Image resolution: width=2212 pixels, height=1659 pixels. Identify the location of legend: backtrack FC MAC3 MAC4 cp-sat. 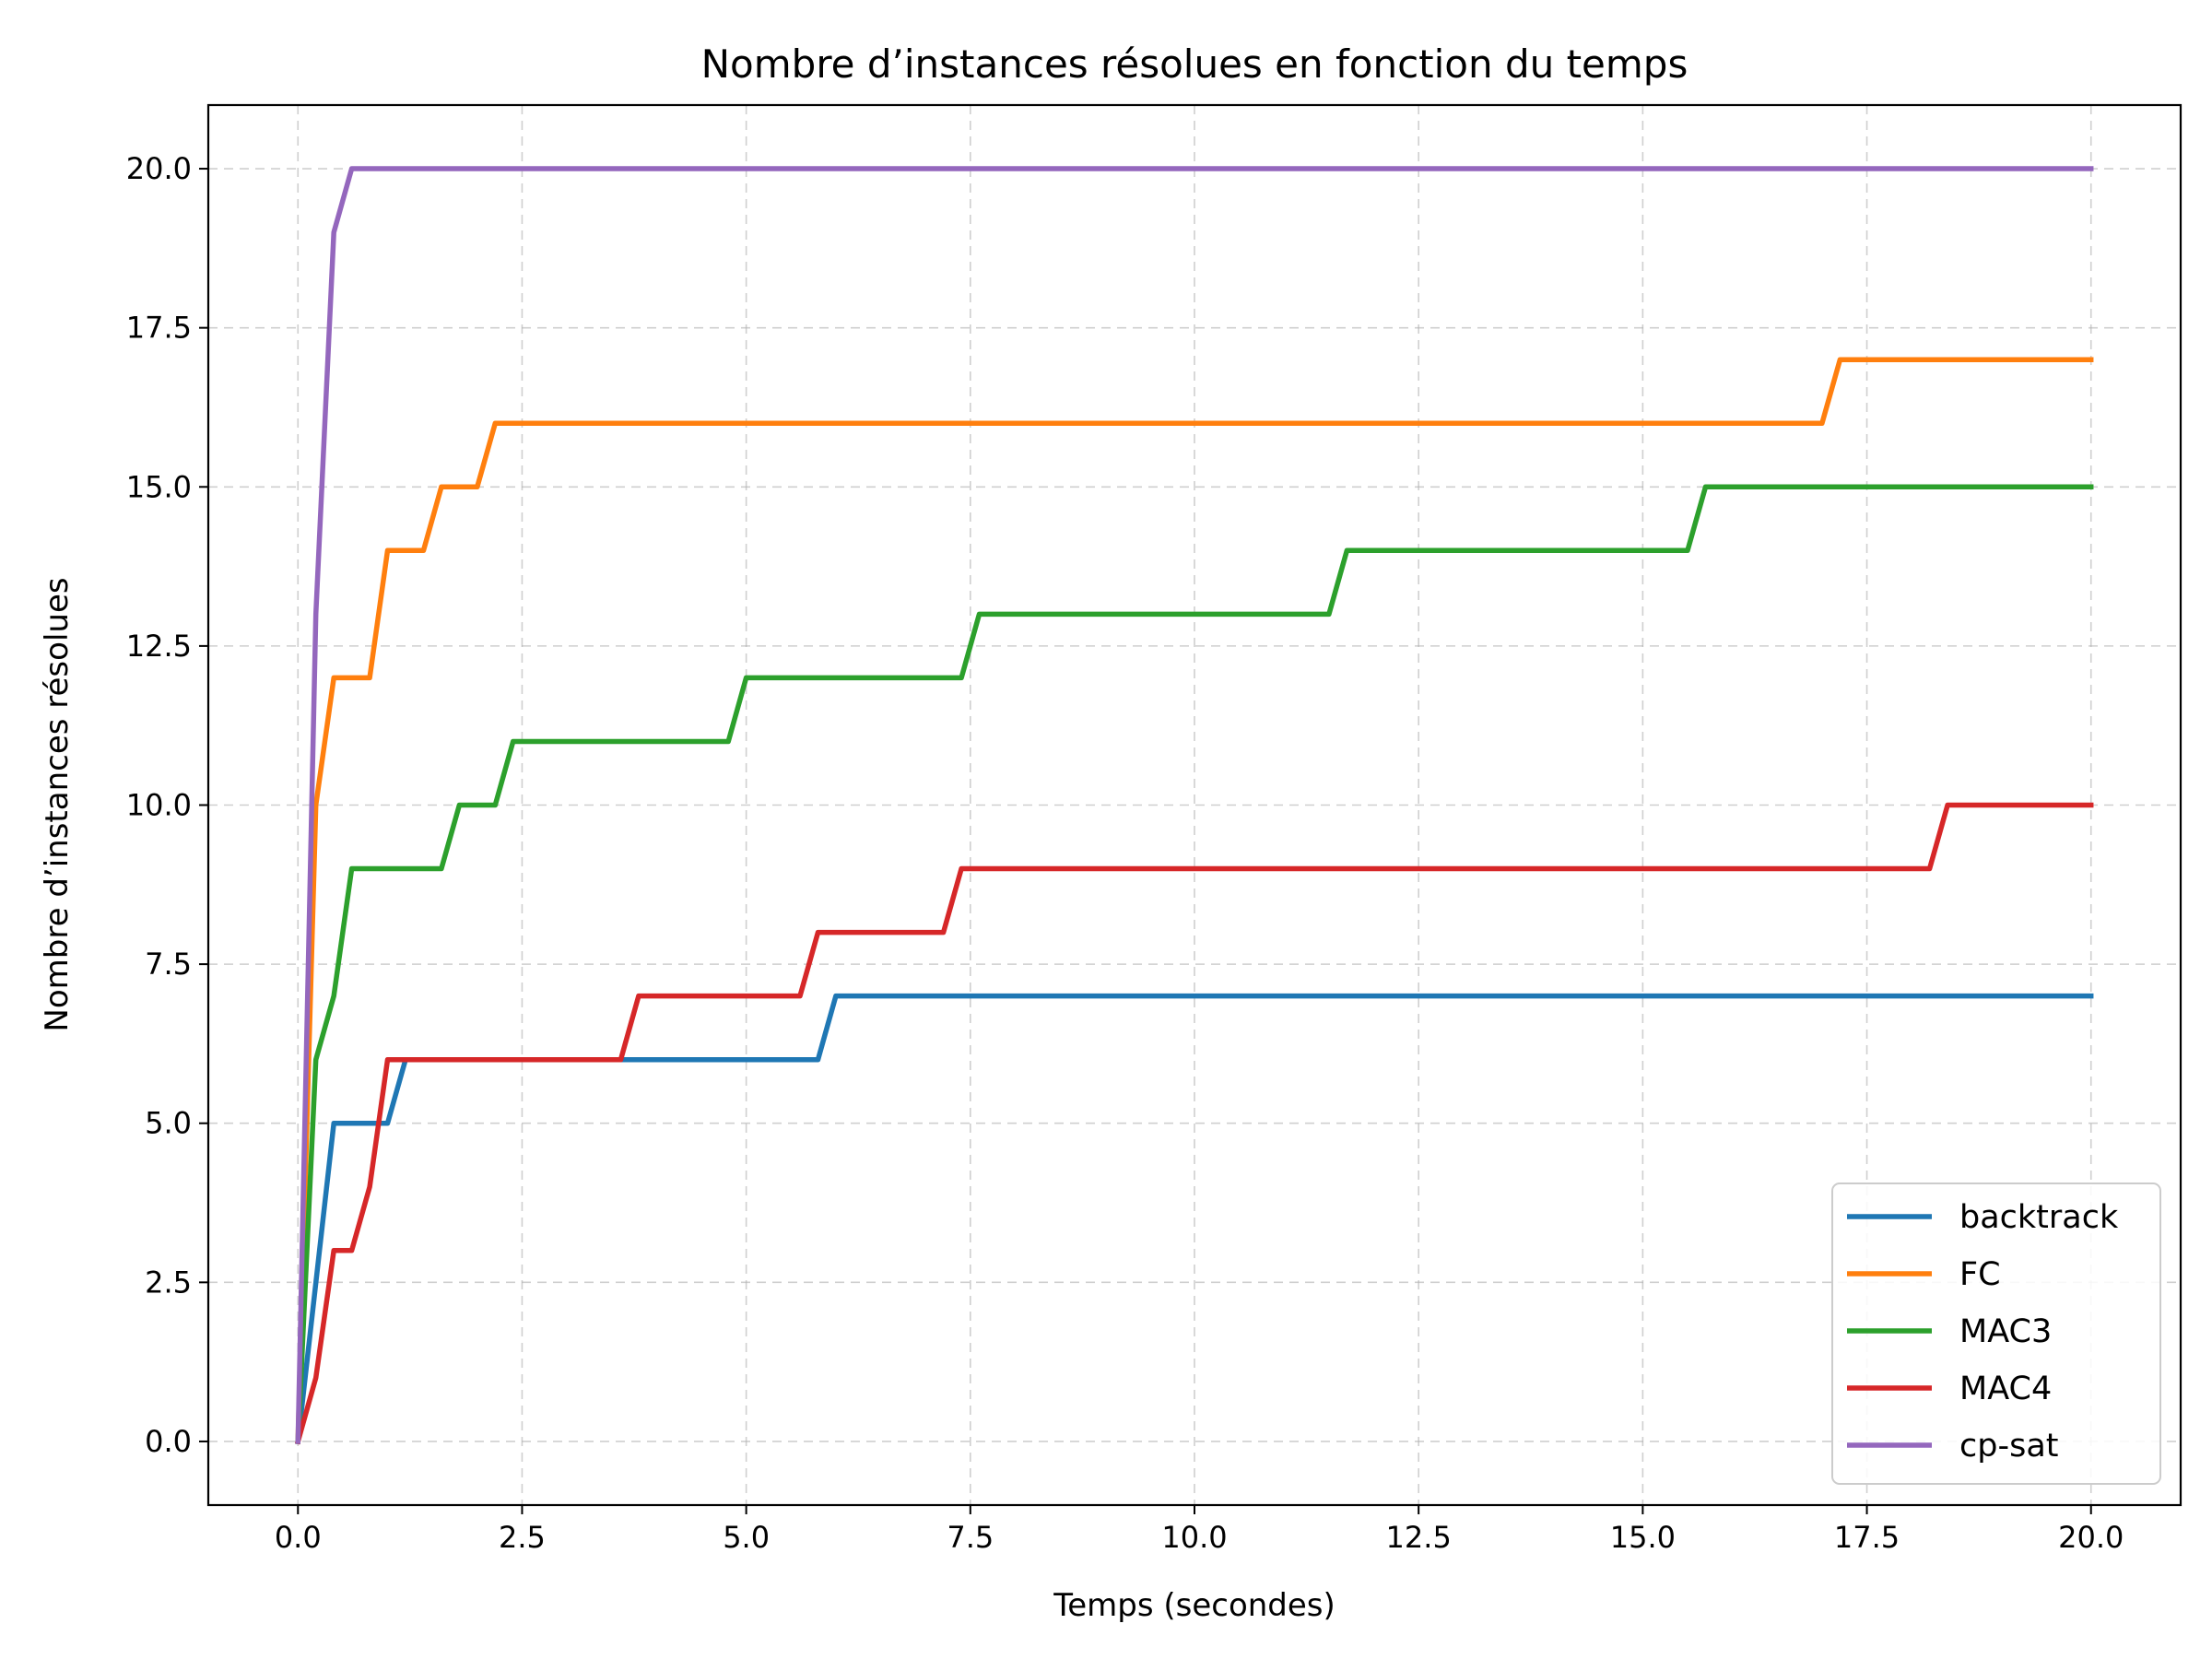
(1996, 1333).